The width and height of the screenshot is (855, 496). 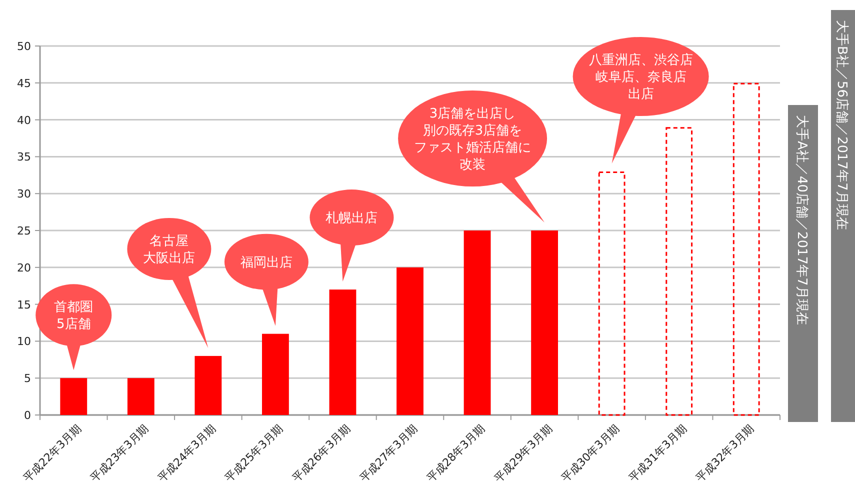 I want to click on x-tick-label: 平成23年3月期, so click(x=120, y=453).